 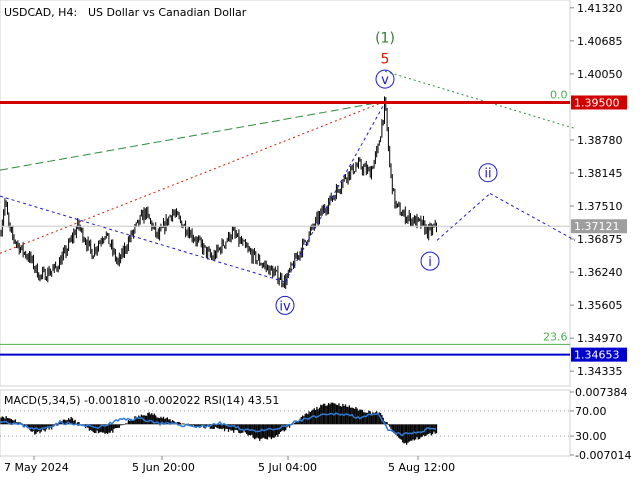 I want to click on indicator-layer, so click(x=285, y=423).